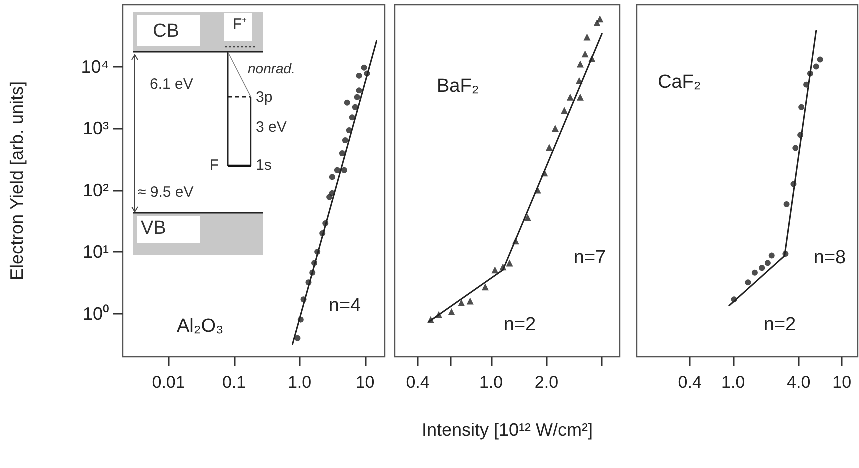 The image size is (859, 468). I want to click on annotation: nonrad., so click(272, 68).